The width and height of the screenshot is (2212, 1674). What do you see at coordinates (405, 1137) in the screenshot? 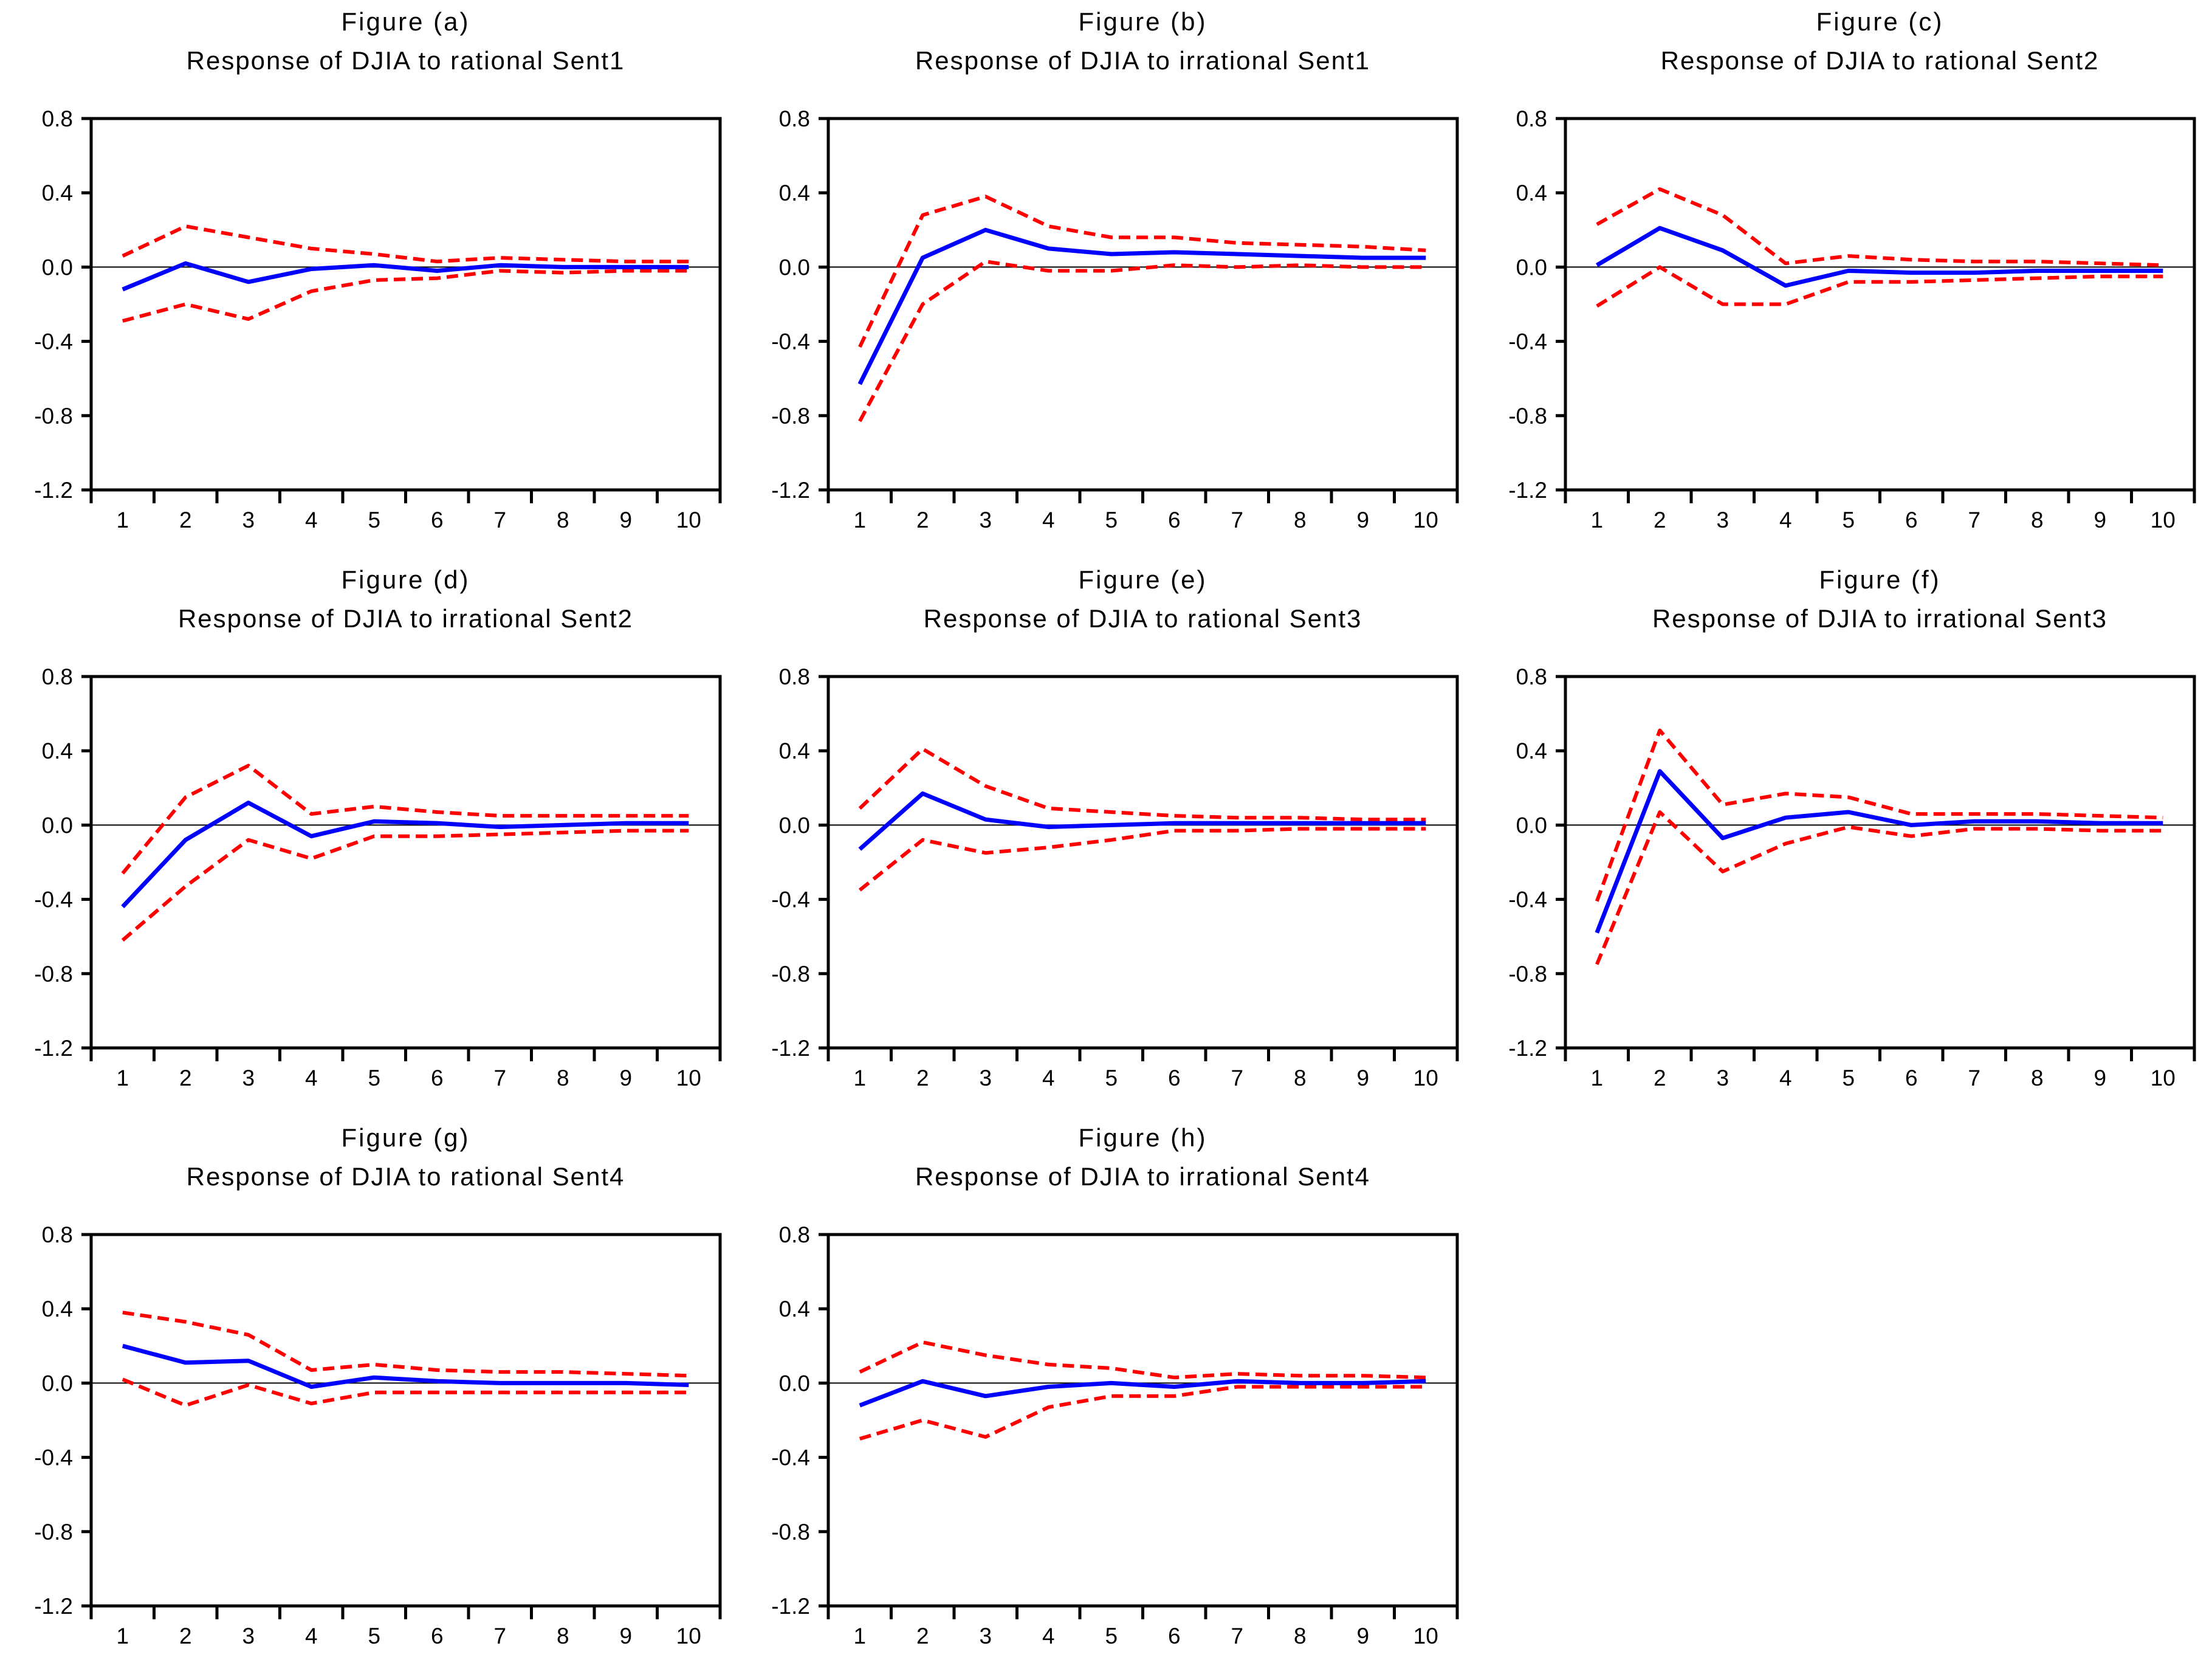
I see `figure-label: Figure (g)` at bounding box center [405, 1137].